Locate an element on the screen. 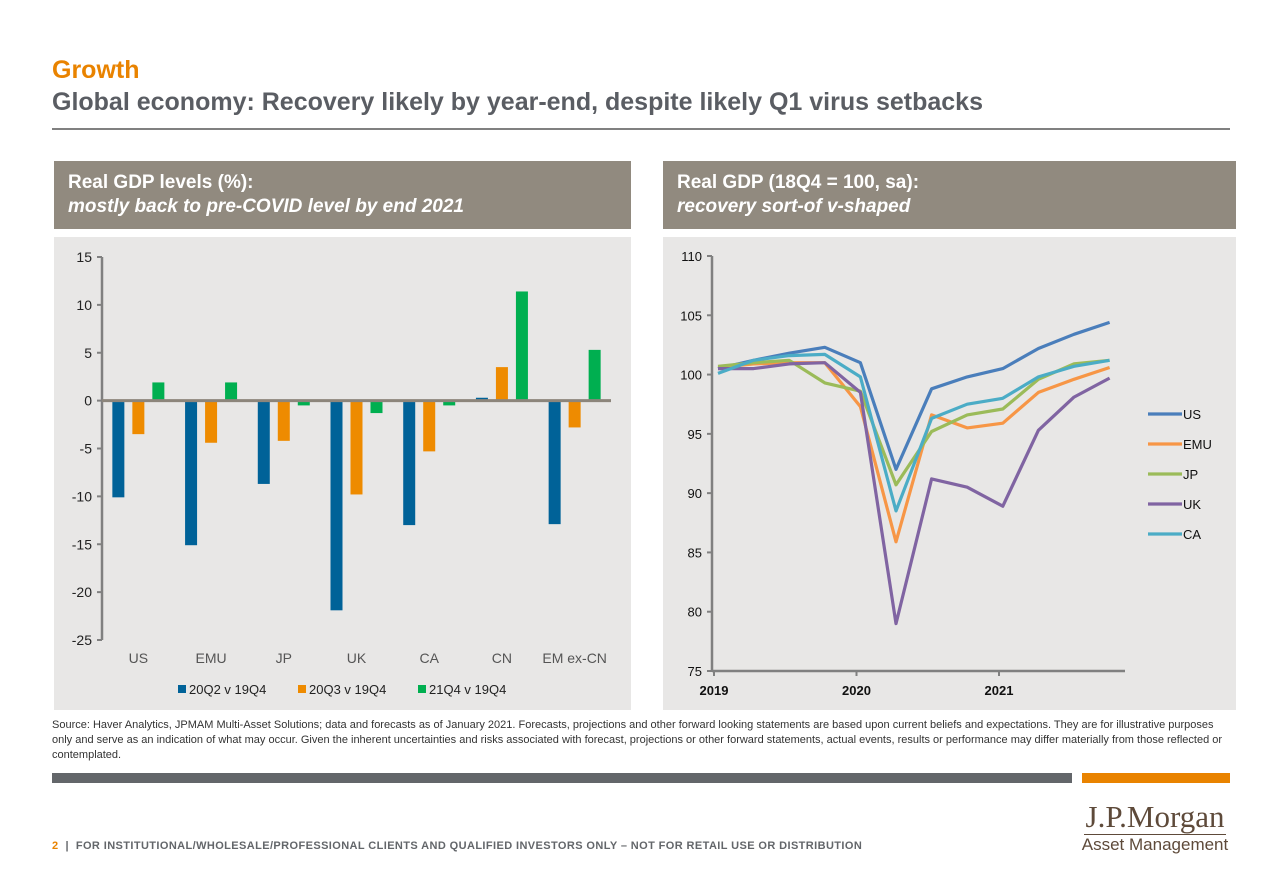 Image resolution: width=1280 pixels, height=885 pixels. x-category-label: JP is located at coordinates (284, 658).